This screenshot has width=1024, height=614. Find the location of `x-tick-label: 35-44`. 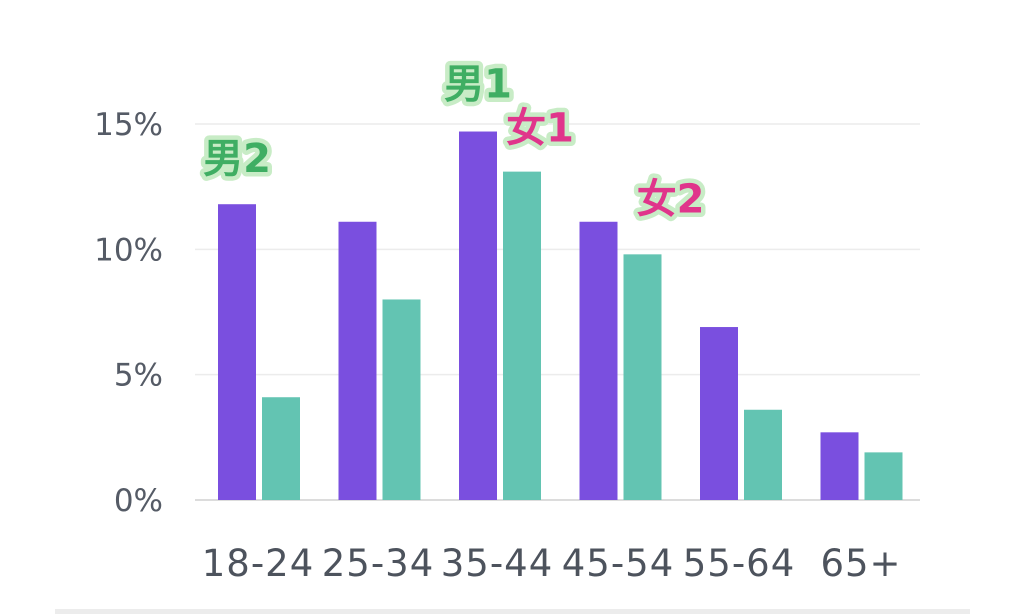

x-tick-label: 35-44 is located at coordinates (497, 563).